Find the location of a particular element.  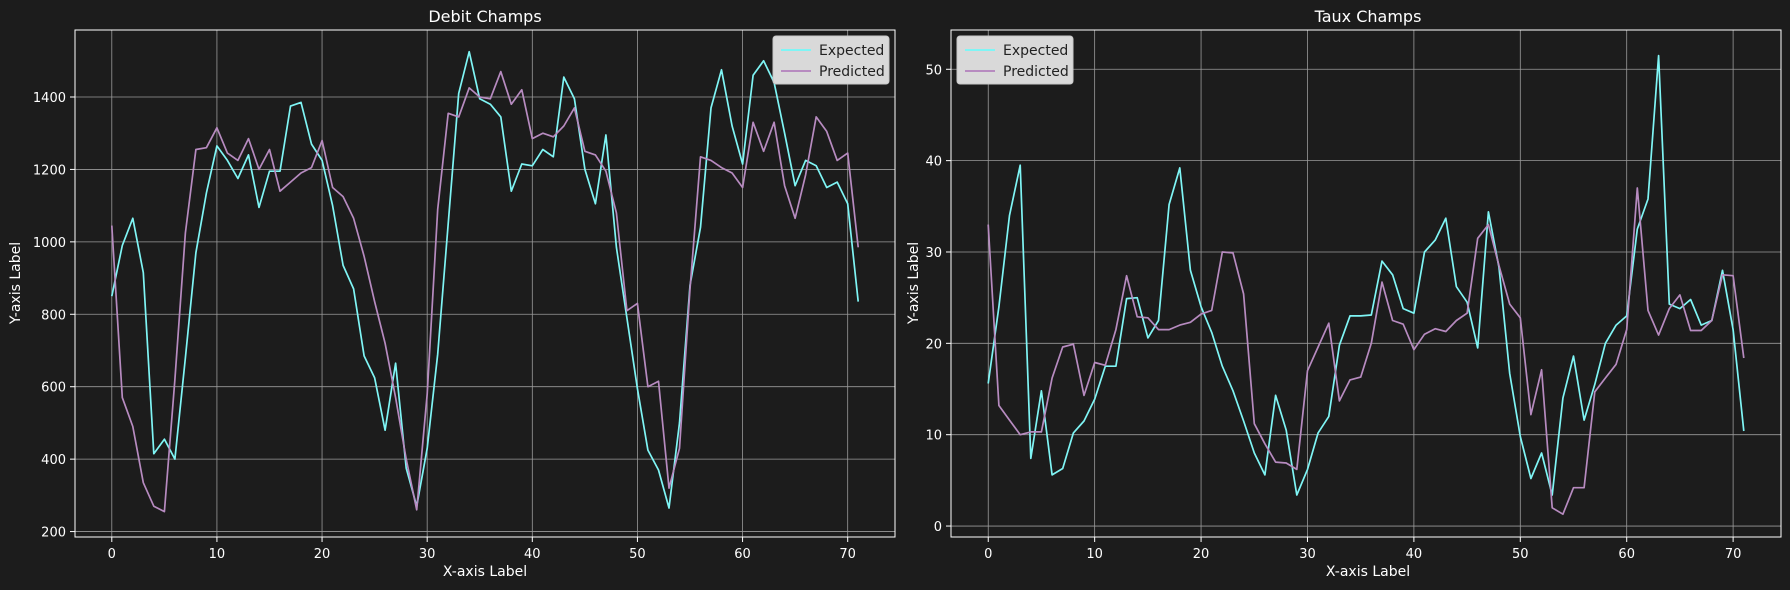

y-tick-label: 1200 is located at coordinates (49, 170).